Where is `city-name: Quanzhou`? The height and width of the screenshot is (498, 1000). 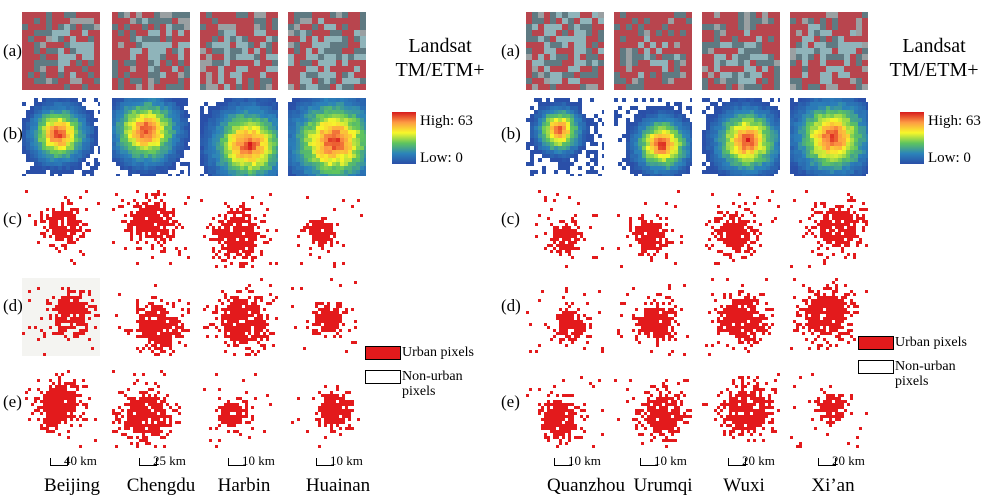 city-name: Quanzhou is located at coordinates (586, 485).